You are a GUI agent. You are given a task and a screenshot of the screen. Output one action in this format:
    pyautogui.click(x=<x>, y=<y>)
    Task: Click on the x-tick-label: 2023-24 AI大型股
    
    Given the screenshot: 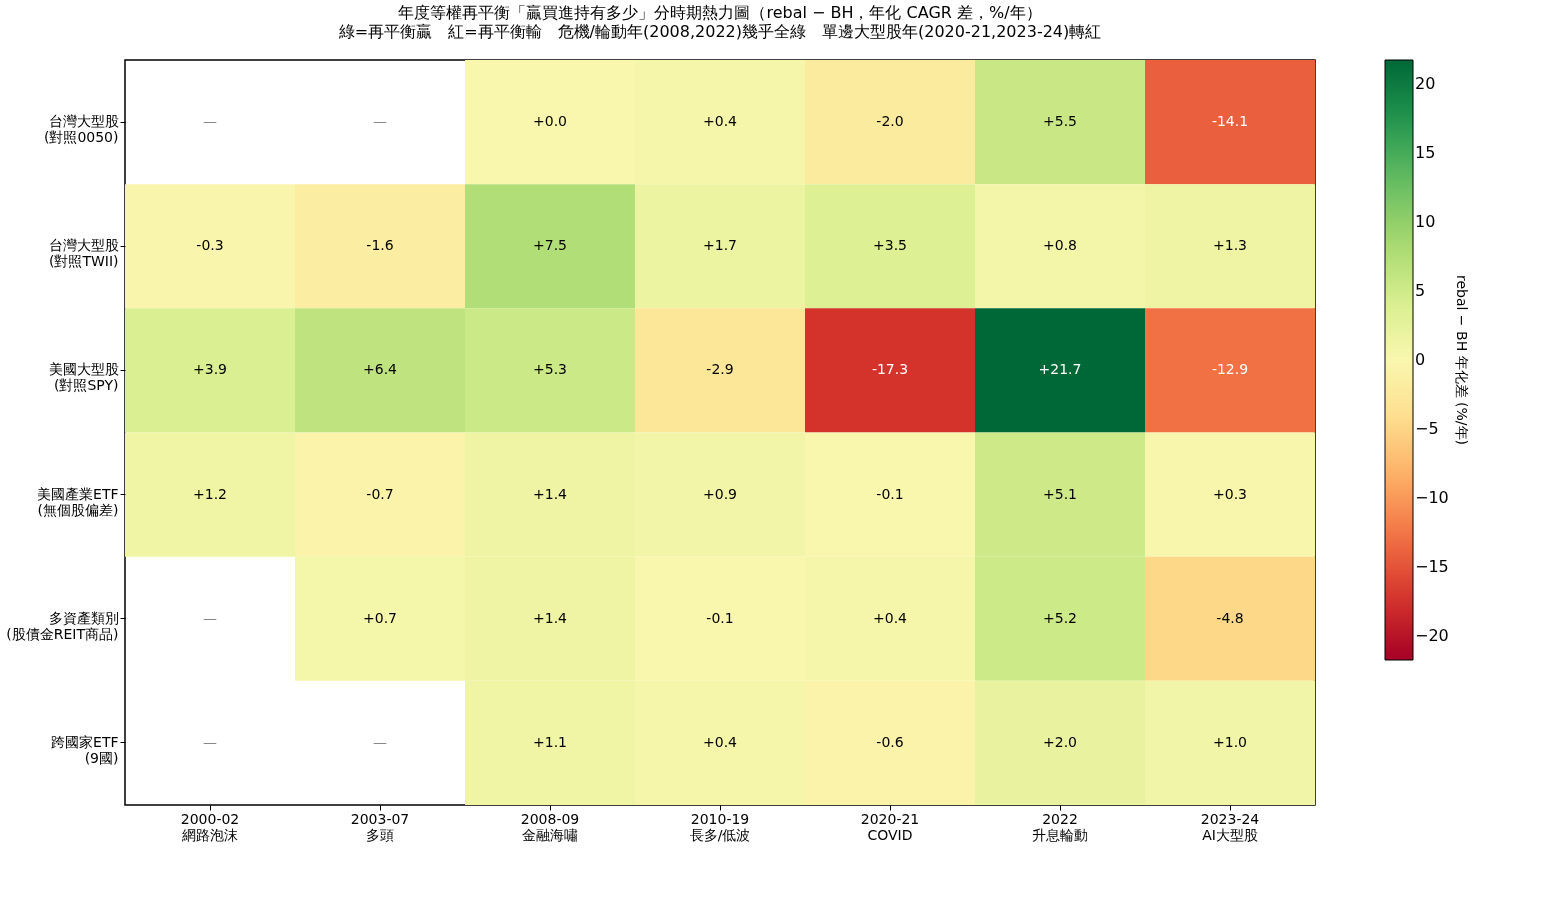 What is the action you would take?
    pyautogui.click(x=1230, y=826)
    